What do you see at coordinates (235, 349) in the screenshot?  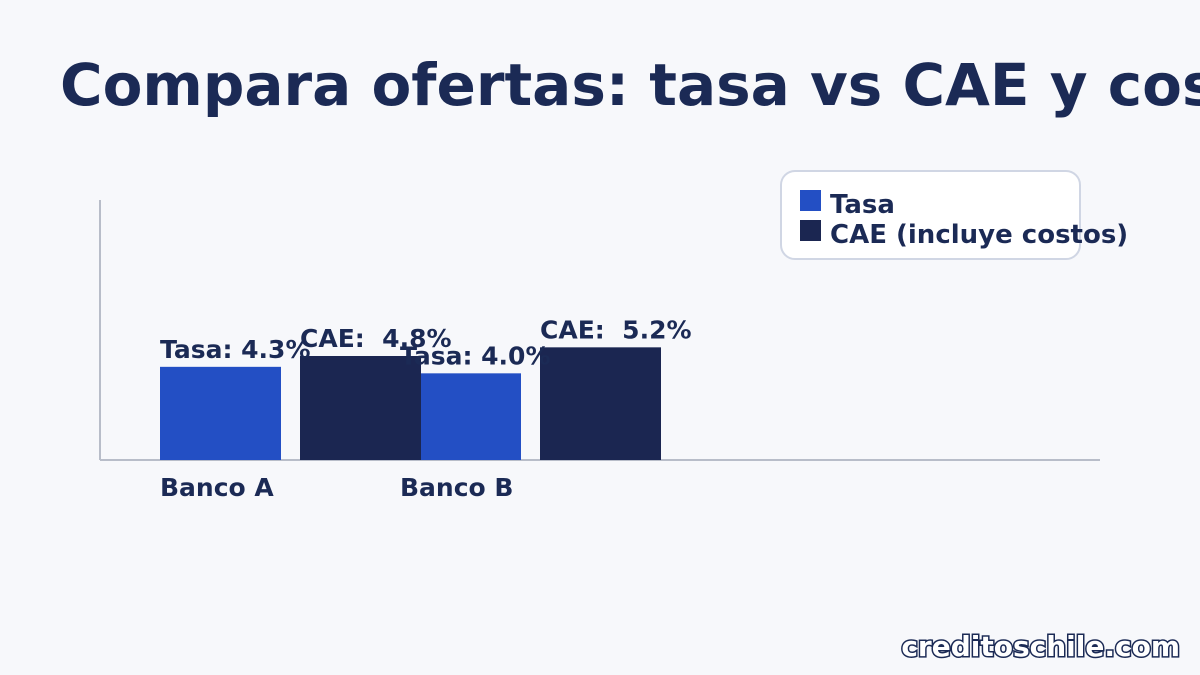 I see `value-label: Tasa: 4.3%` at bounding box center [235, 349].